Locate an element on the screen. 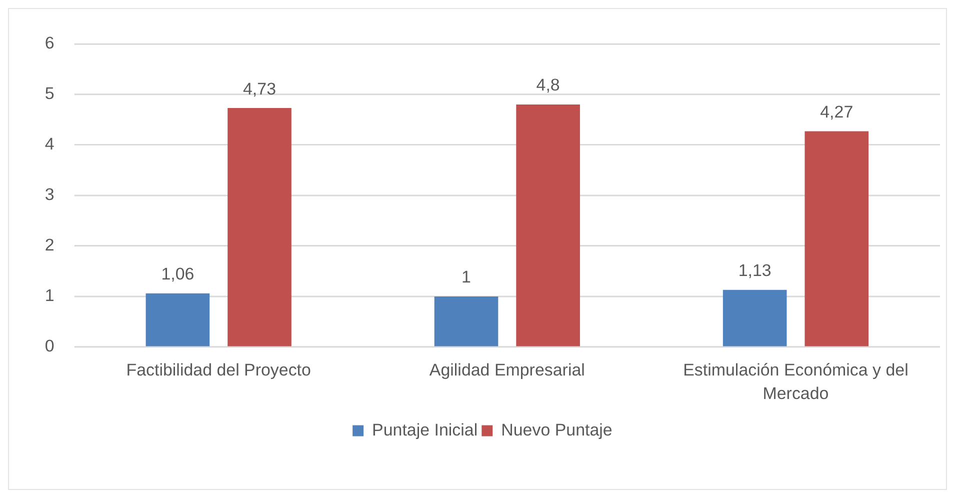  x-tick-label: Factibilidad del Proyecto is located at coordinates (218, 370).